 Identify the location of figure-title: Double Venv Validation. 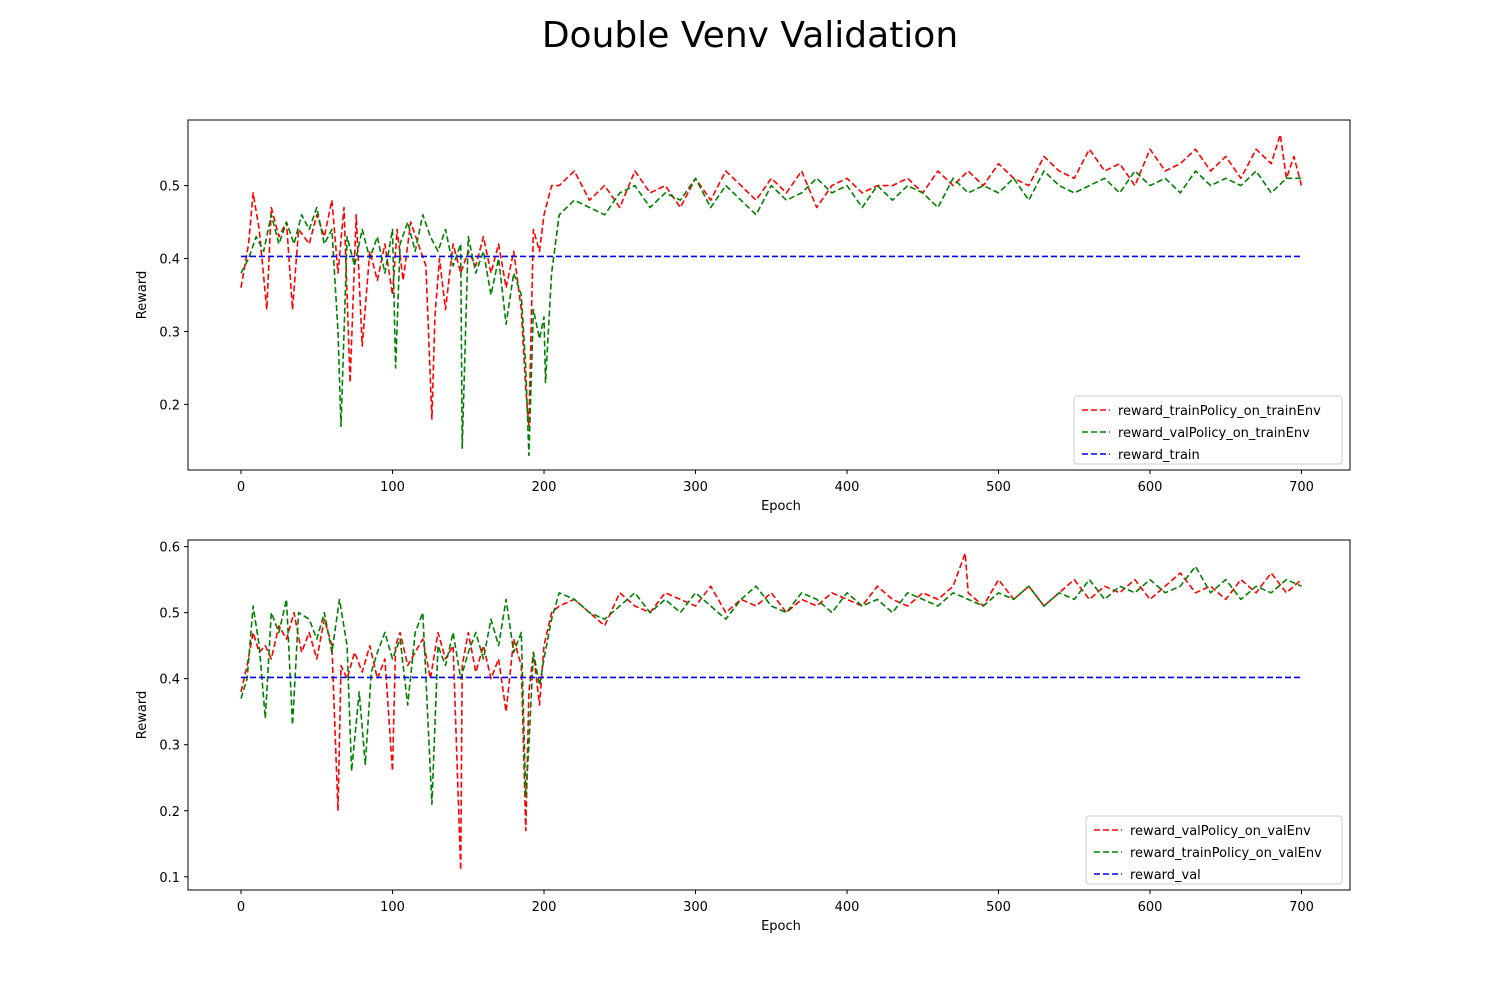
(750, 35).